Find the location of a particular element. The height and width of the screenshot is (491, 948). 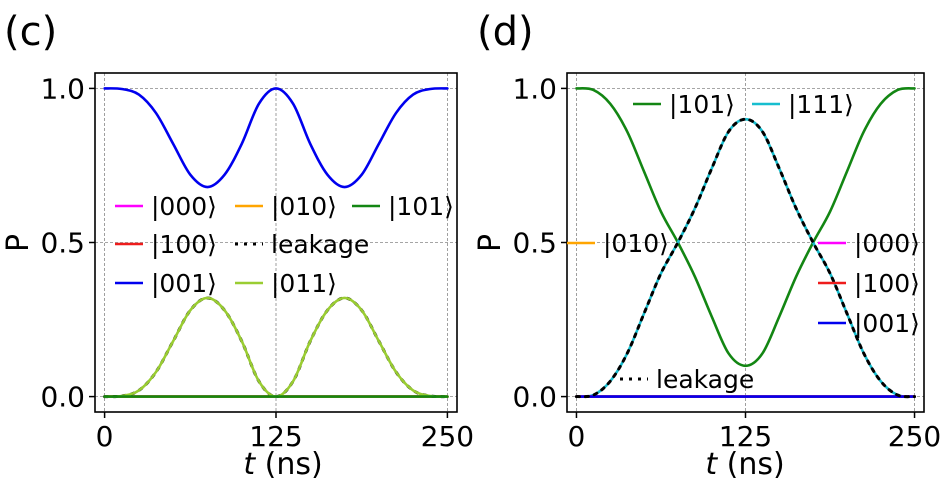

legend-item: |111⟩ is located at coordinates (803, 104).